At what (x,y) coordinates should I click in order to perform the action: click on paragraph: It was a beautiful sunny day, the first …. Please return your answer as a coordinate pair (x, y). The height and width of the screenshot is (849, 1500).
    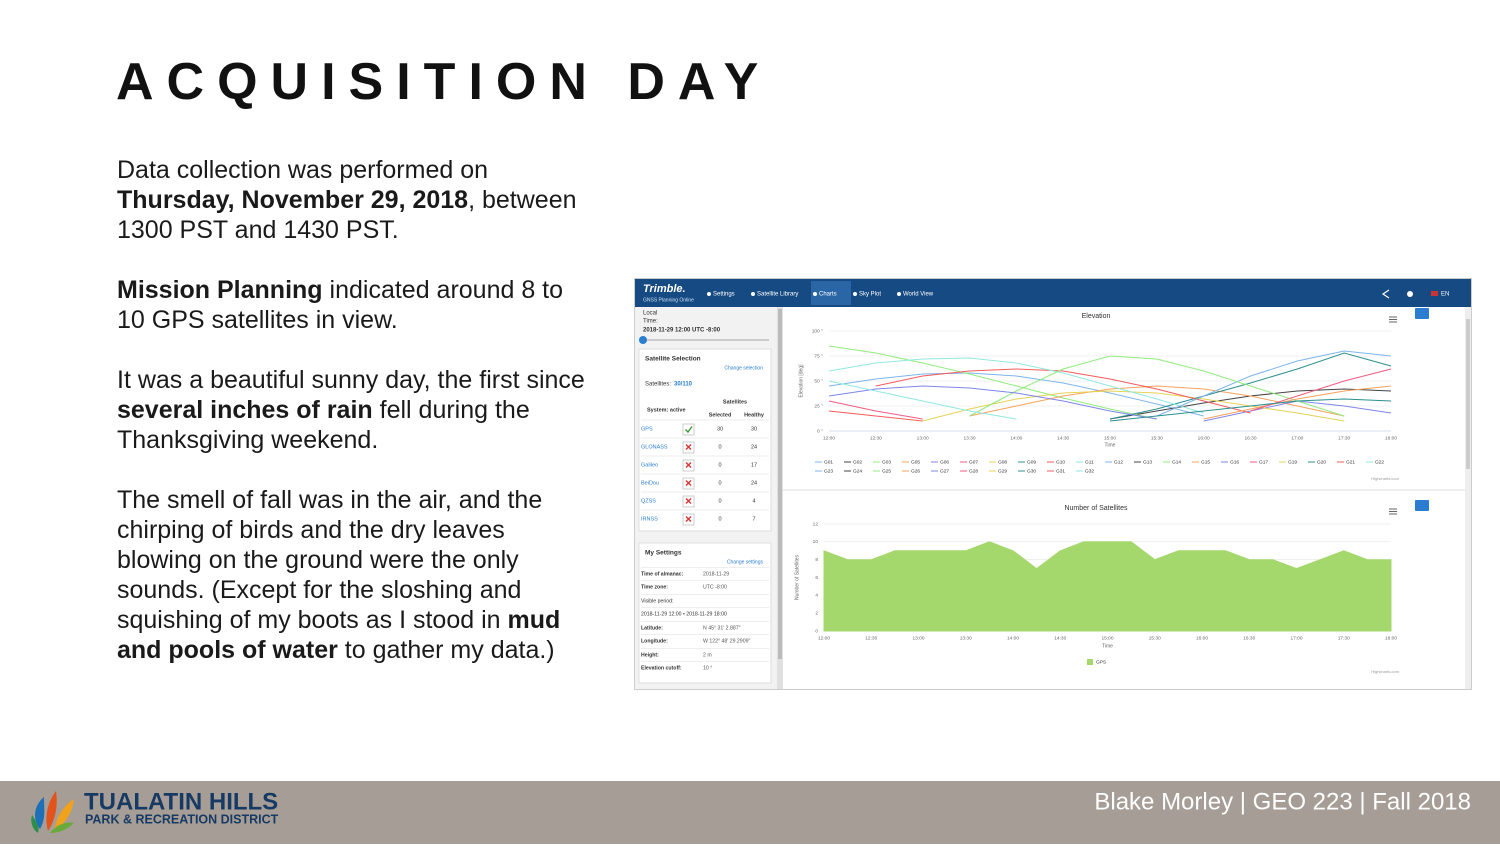
    Looking at the image, I should click on (351, 410).